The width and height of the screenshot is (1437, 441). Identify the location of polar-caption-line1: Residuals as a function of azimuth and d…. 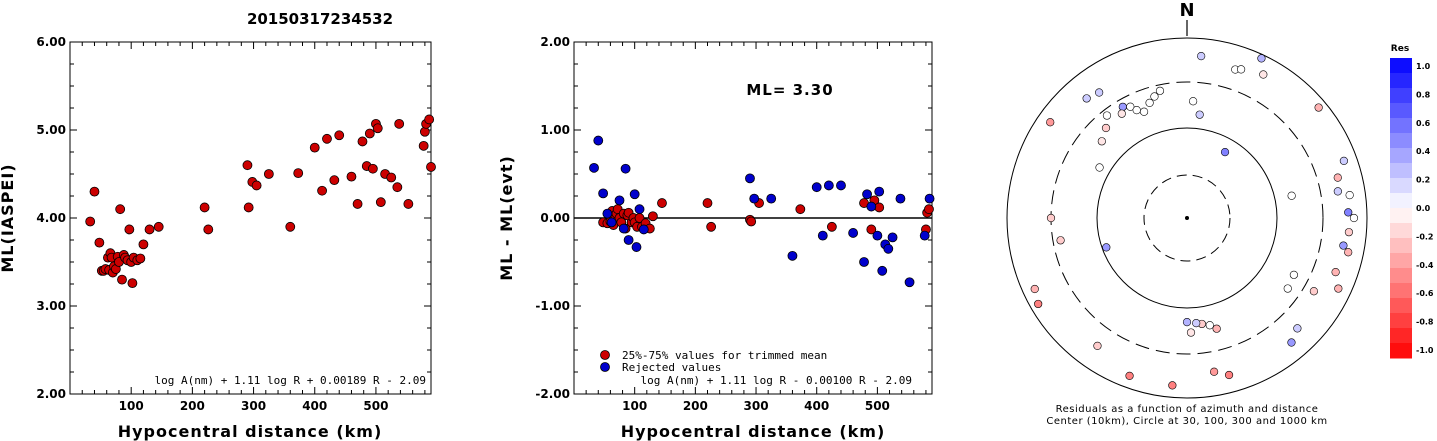
(1187, 409).